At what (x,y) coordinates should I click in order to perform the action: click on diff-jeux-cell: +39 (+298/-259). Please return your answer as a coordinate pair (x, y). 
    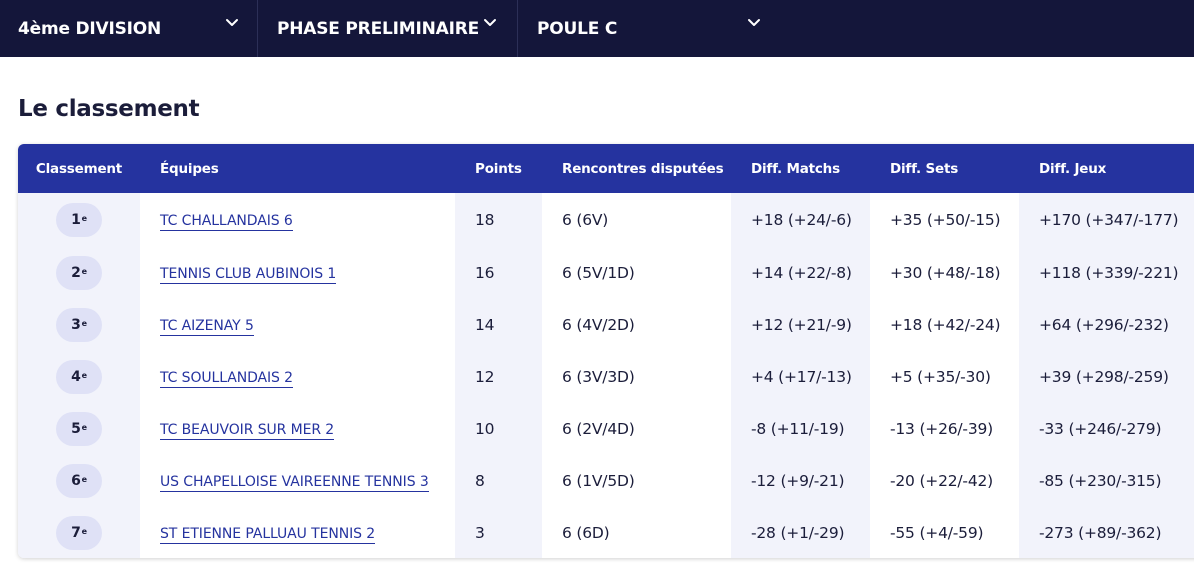
    Looking at the image, I should click on (1106, 377).